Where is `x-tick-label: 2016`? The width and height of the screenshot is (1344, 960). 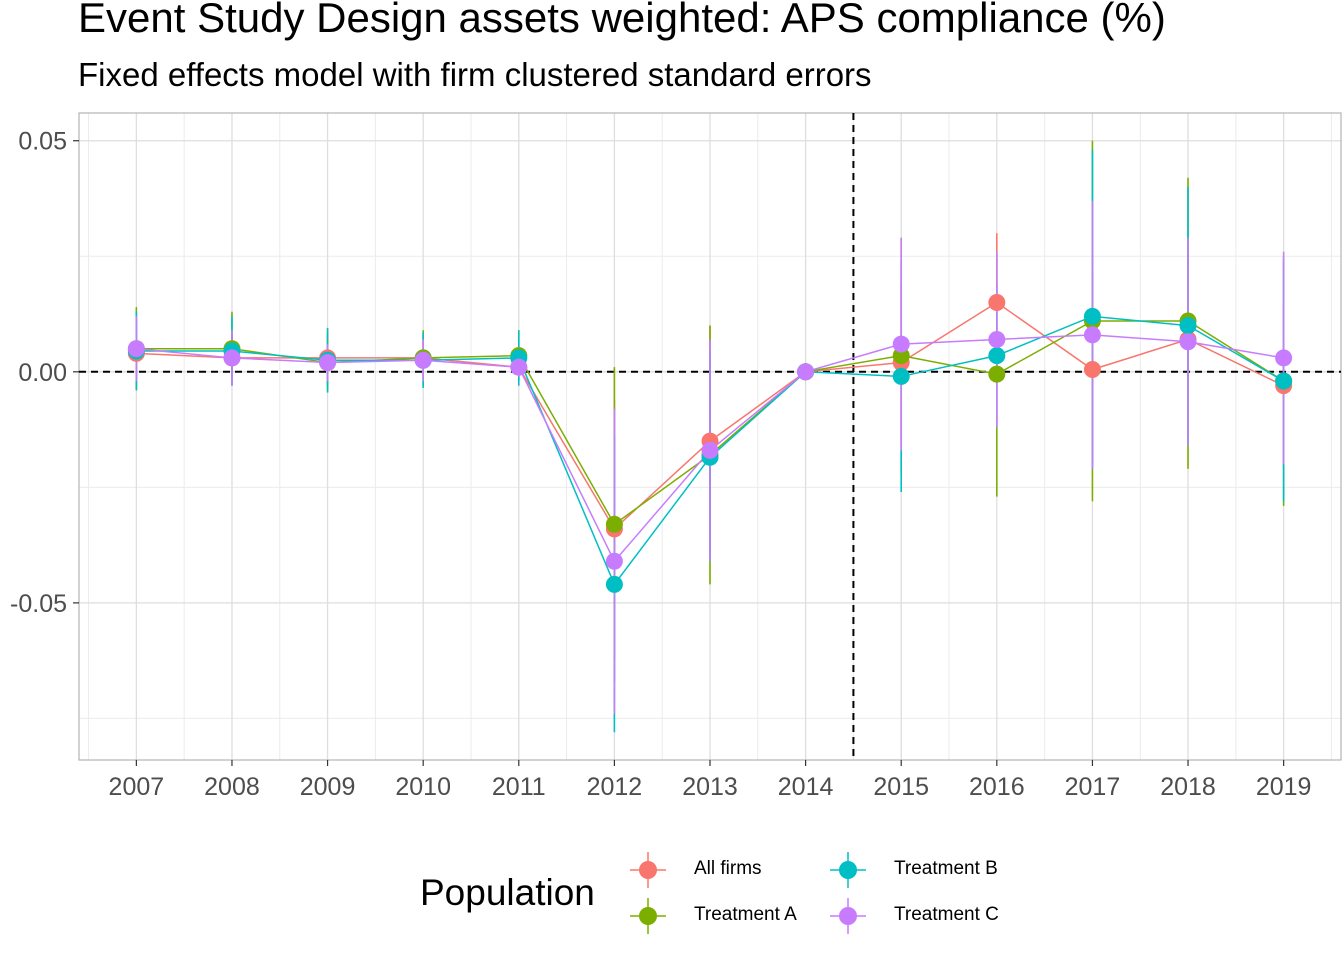
x-tick-label: 2016 is located at coordinates (997, 787).